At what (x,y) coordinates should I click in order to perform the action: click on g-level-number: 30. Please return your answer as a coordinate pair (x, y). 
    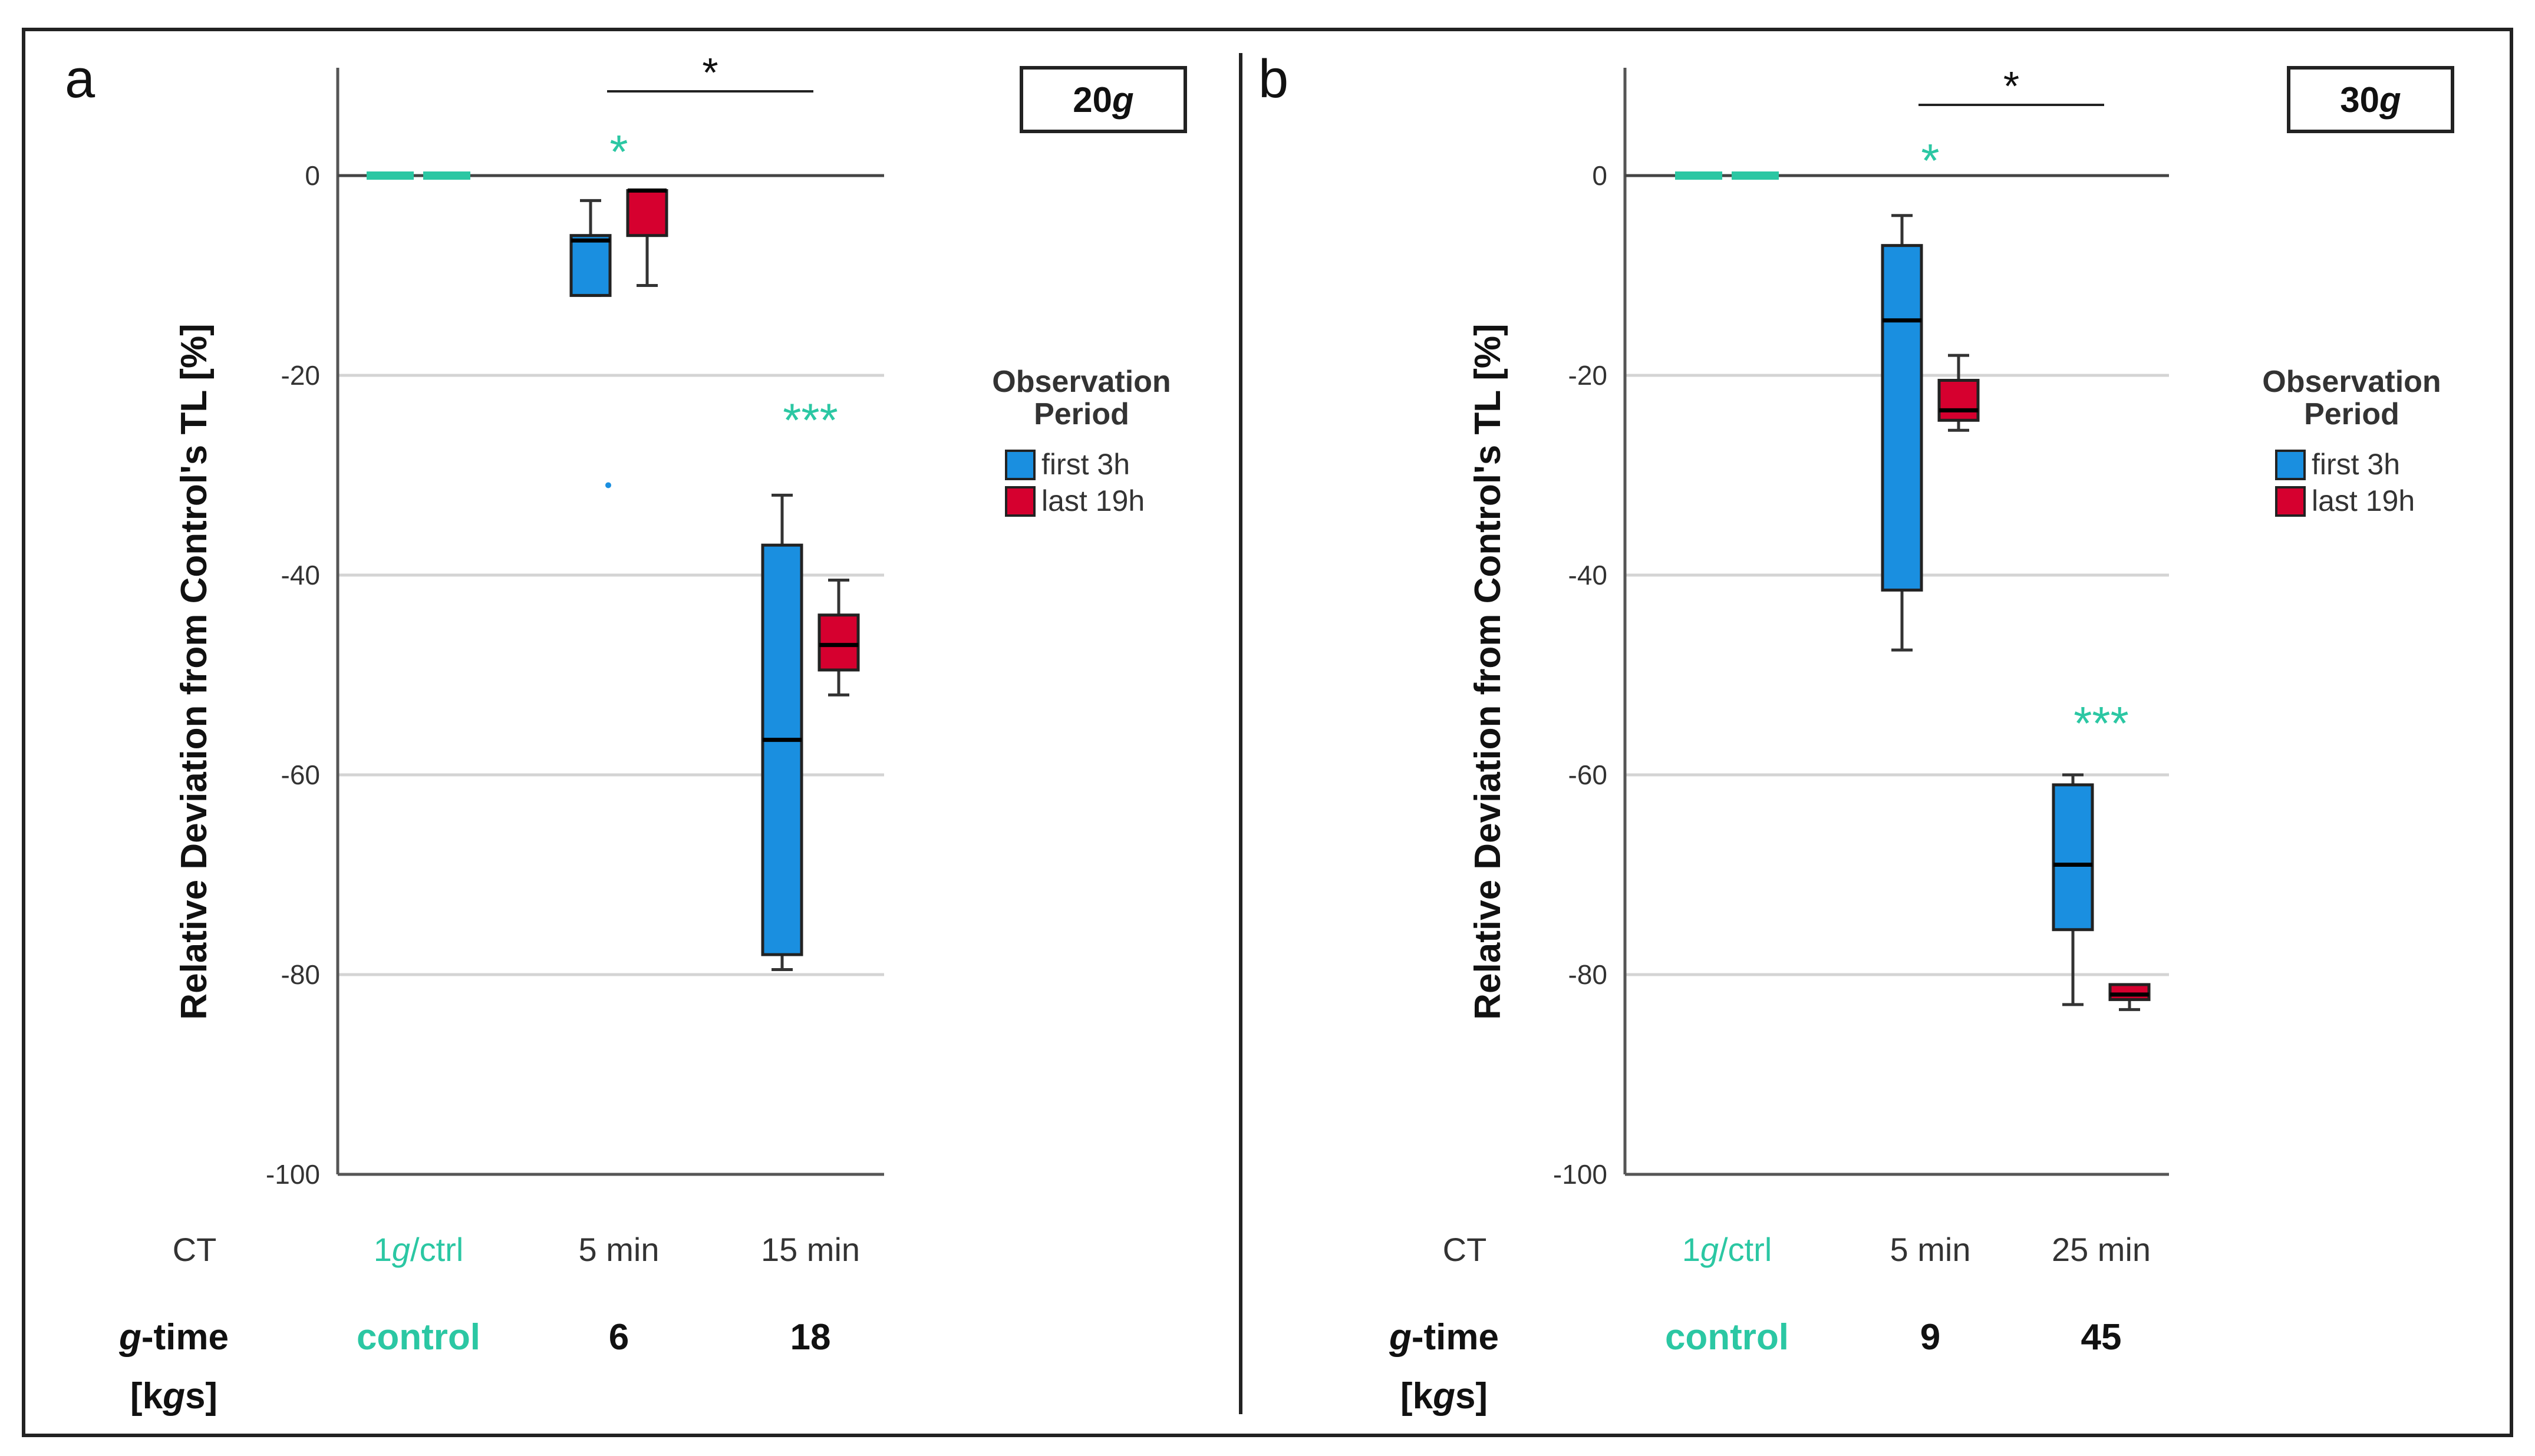
    Looking at the image, I should click on (2359, 100).